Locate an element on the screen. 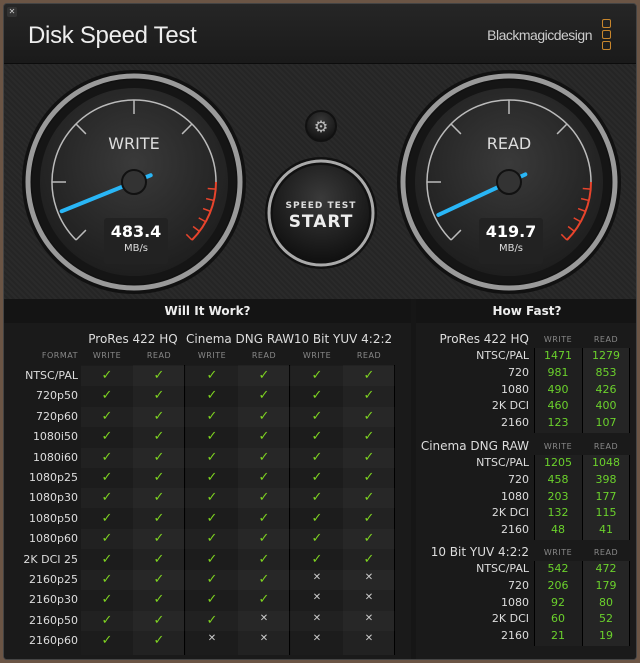 The width and height of the screenshot is (640, 663). format-label: 2K DCI is located at coordinates (510, 619).